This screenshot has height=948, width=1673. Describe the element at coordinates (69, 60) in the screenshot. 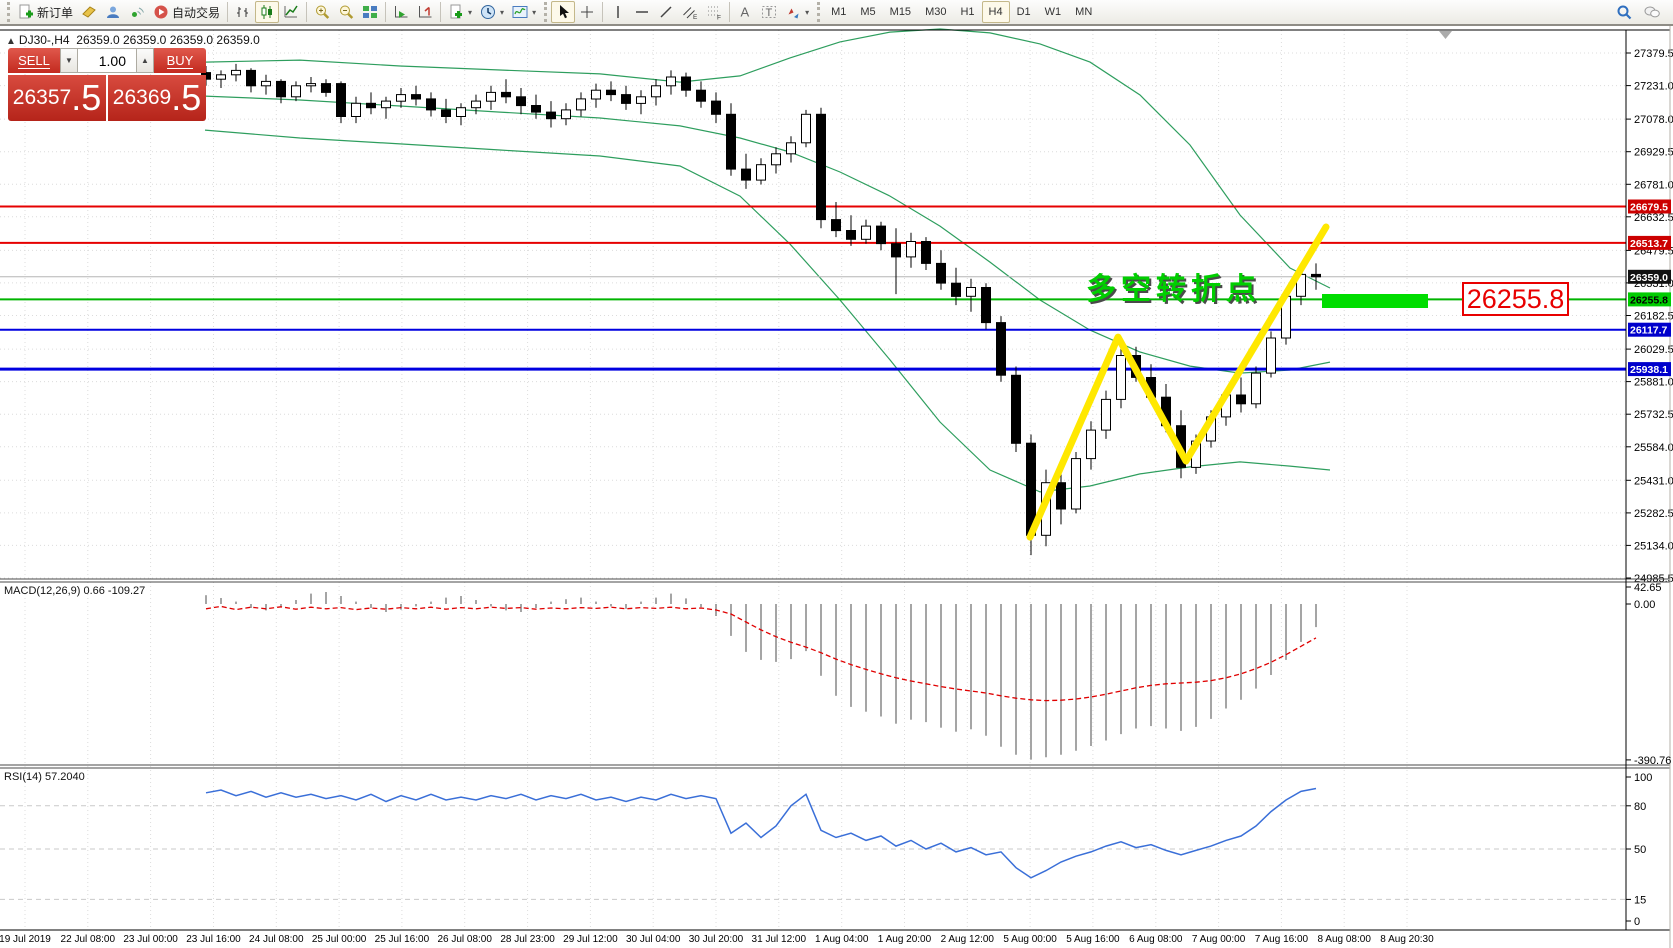

I see `volume-decrease-button: ▼` at that location.